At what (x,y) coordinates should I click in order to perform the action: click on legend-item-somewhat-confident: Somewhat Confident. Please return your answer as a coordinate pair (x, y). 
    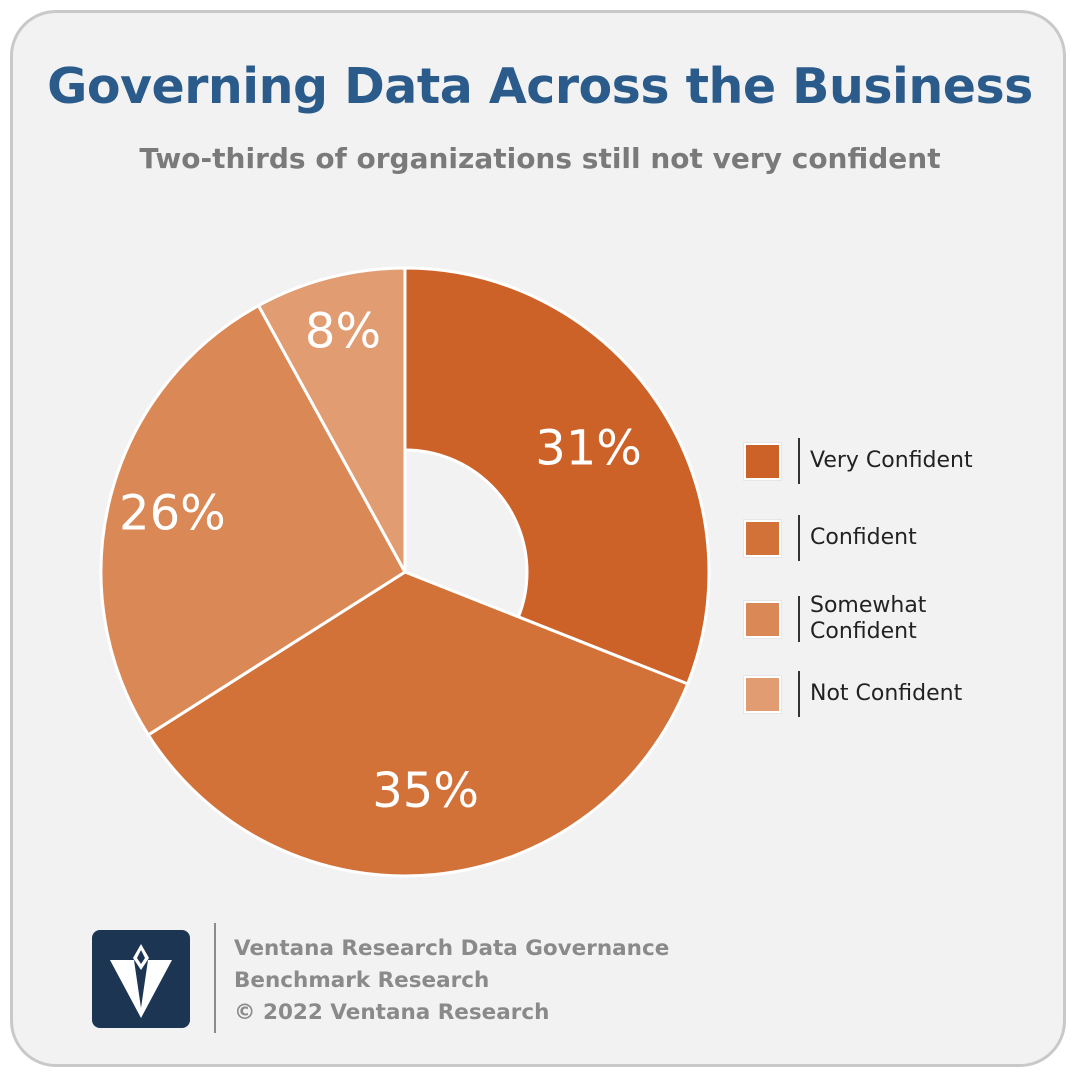
    Looking at the image, I should click on (877, 619).